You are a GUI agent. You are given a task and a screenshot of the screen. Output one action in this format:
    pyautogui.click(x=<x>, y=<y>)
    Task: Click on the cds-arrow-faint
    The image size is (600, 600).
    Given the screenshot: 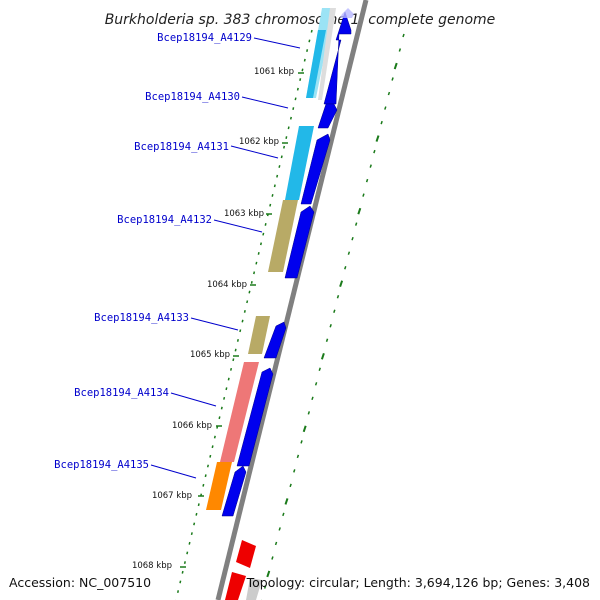 What is the action you would take?
    pyautogui.click(x=347, y=13)
    